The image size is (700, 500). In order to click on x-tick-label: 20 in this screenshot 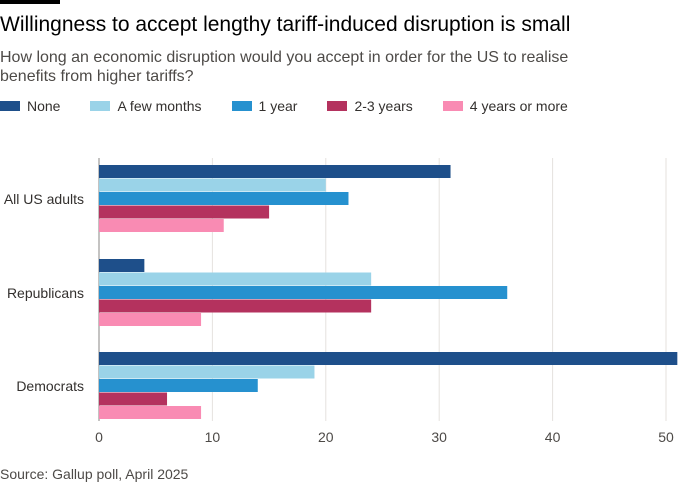, I will do `click(326, 437)`.